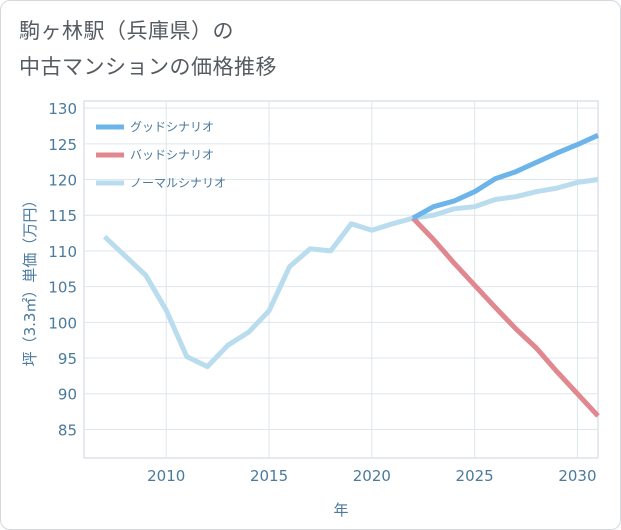 The height and width of the screenshot is (530, 621). What do you see at coordinates (62, 181) in the screenshot?
I see `y-tick-label: 120` at bounding box center [62, 181].